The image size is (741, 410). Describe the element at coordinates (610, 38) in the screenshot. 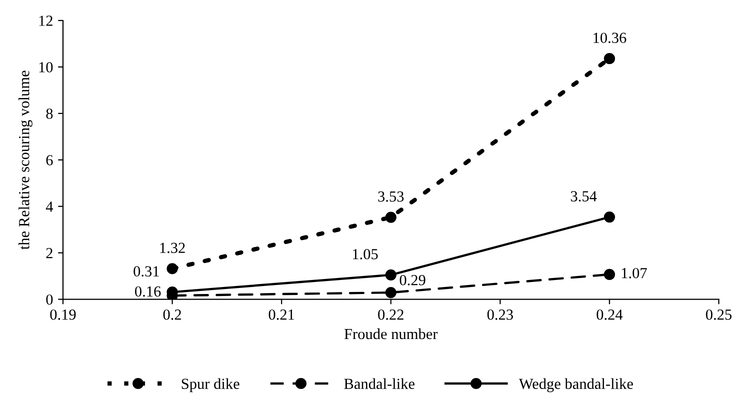

I see `data-label: 10.36` at that location.